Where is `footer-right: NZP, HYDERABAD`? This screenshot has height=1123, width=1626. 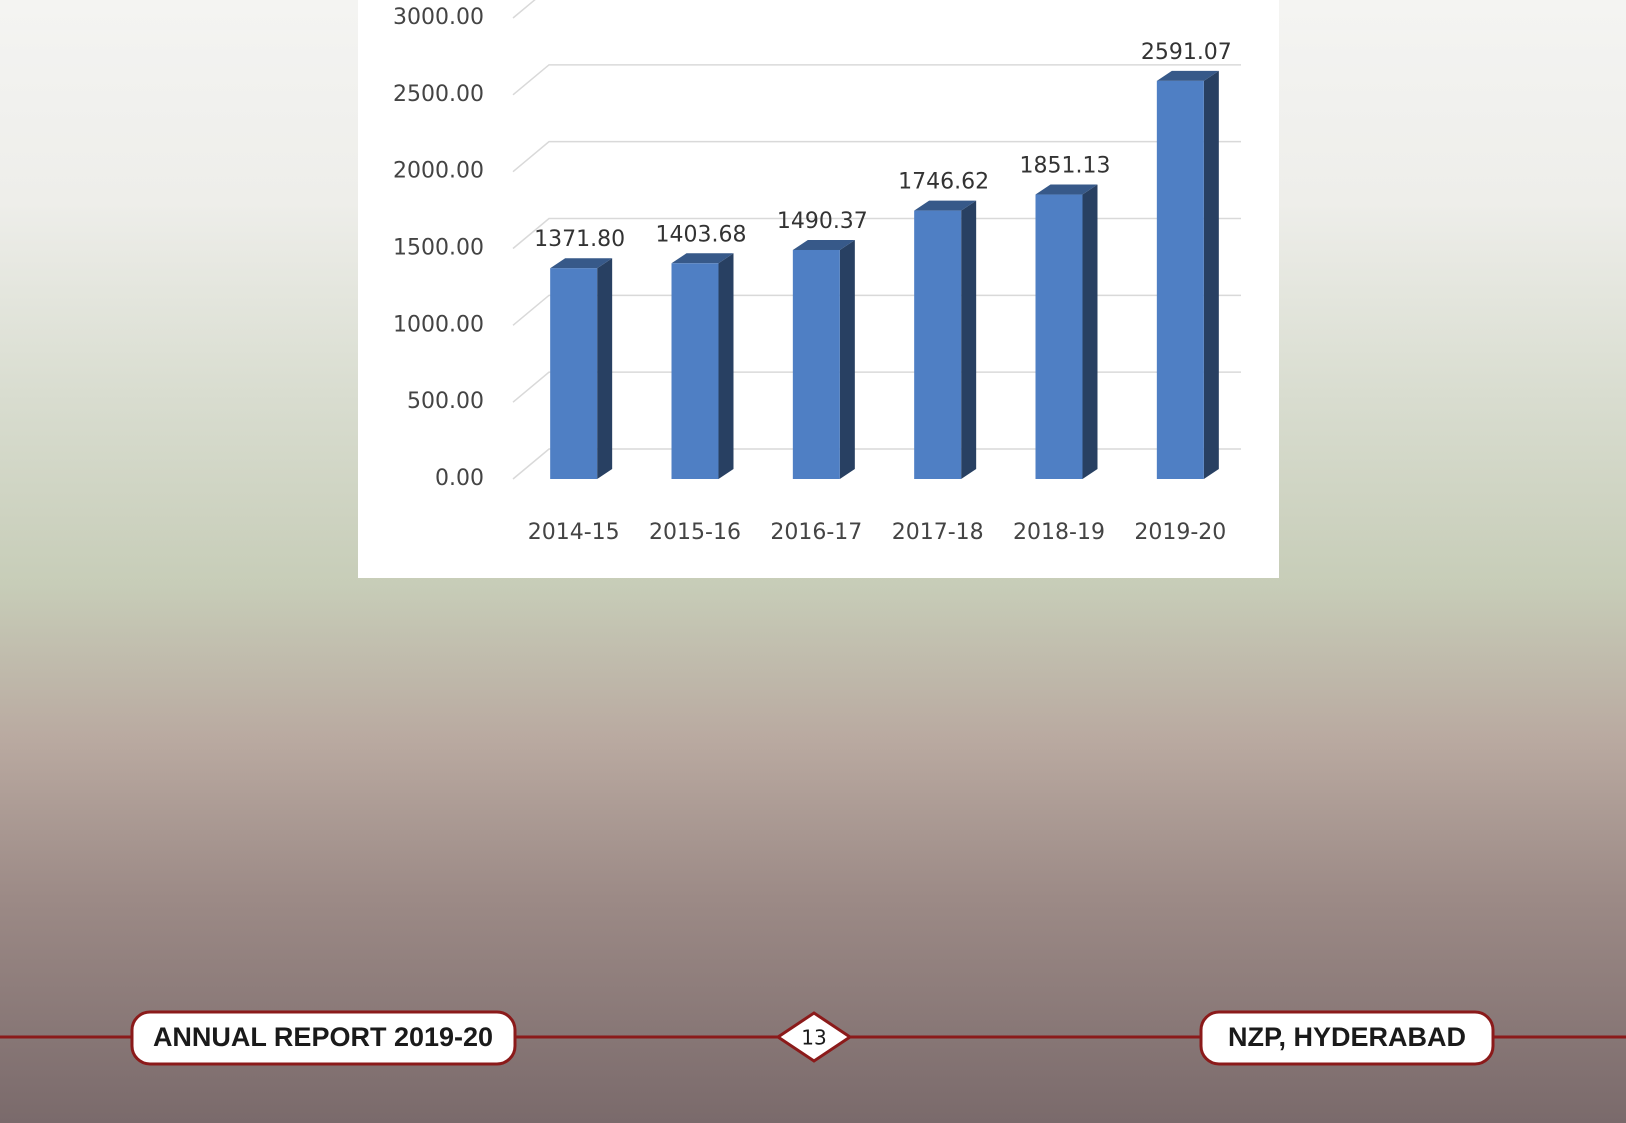
footer-right: NZP, HYDERABAD is located at coordinates (1347, 1037).